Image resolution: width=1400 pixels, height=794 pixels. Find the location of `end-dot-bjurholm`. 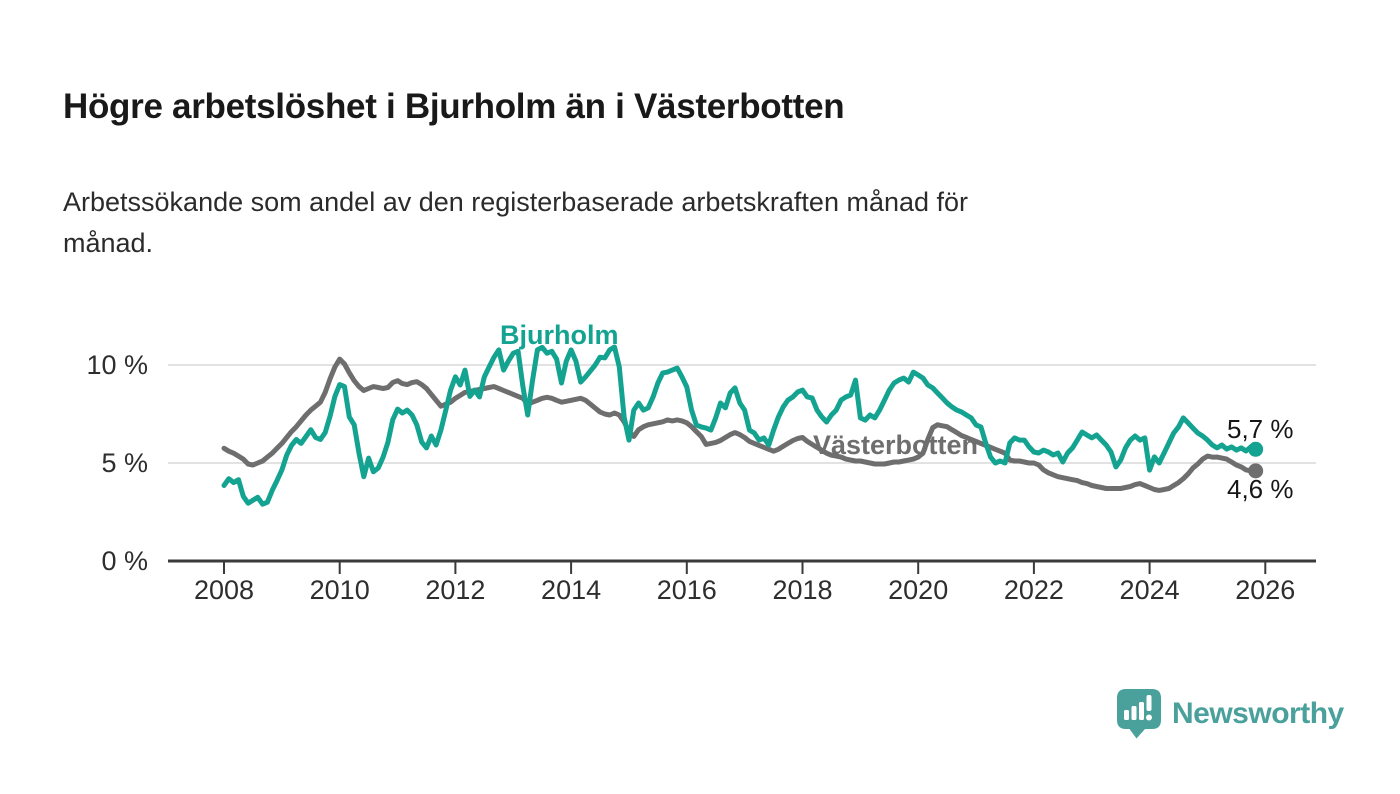

end-dot-bjurholm is located at coordinates (1256, 449).